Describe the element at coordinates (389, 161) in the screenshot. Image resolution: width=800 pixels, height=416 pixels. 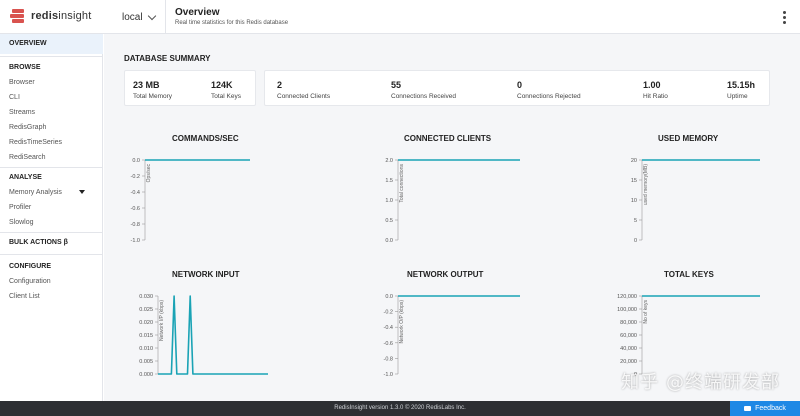
I see `y-tick-label: 2.0` at that location.